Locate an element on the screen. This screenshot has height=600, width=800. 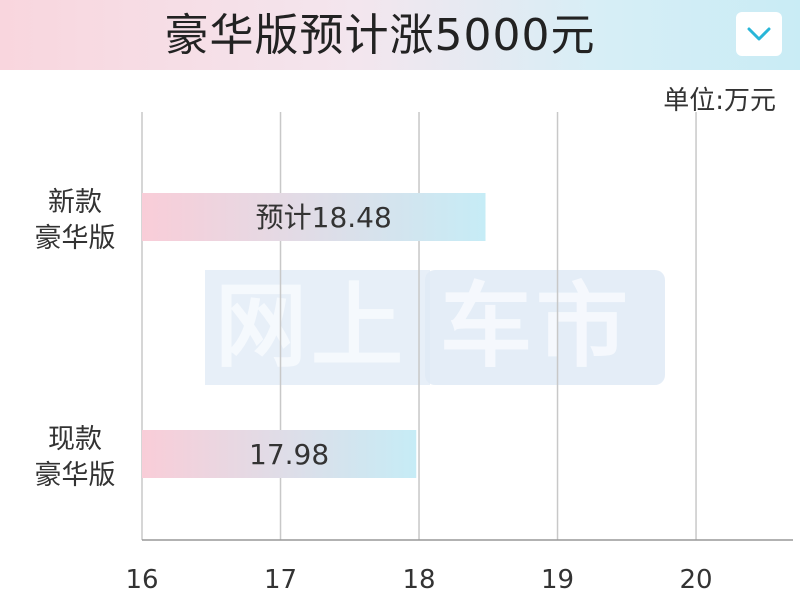
x-tick-label: 18 is located at coordinates (418, 580).